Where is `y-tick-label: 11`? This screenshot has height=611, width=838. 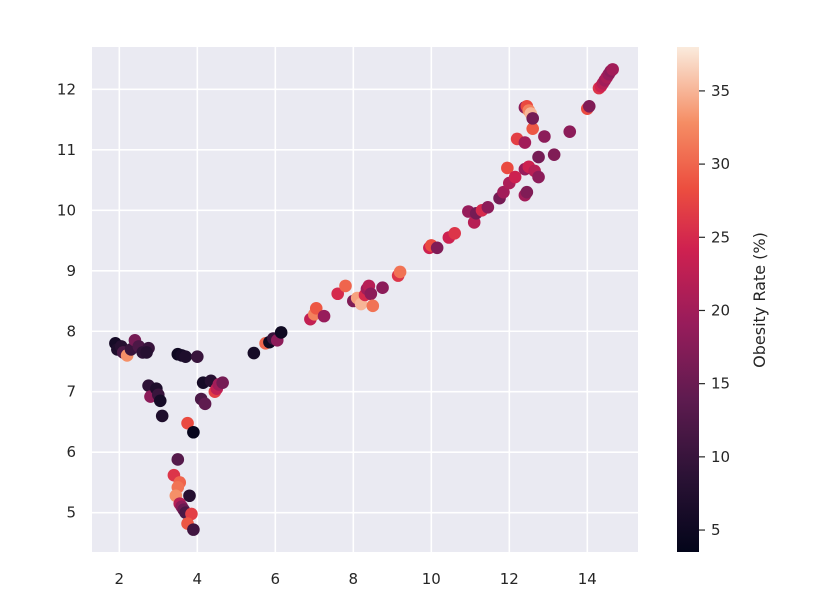
y-tick-label: 11 is located at coordinates (66, 150).